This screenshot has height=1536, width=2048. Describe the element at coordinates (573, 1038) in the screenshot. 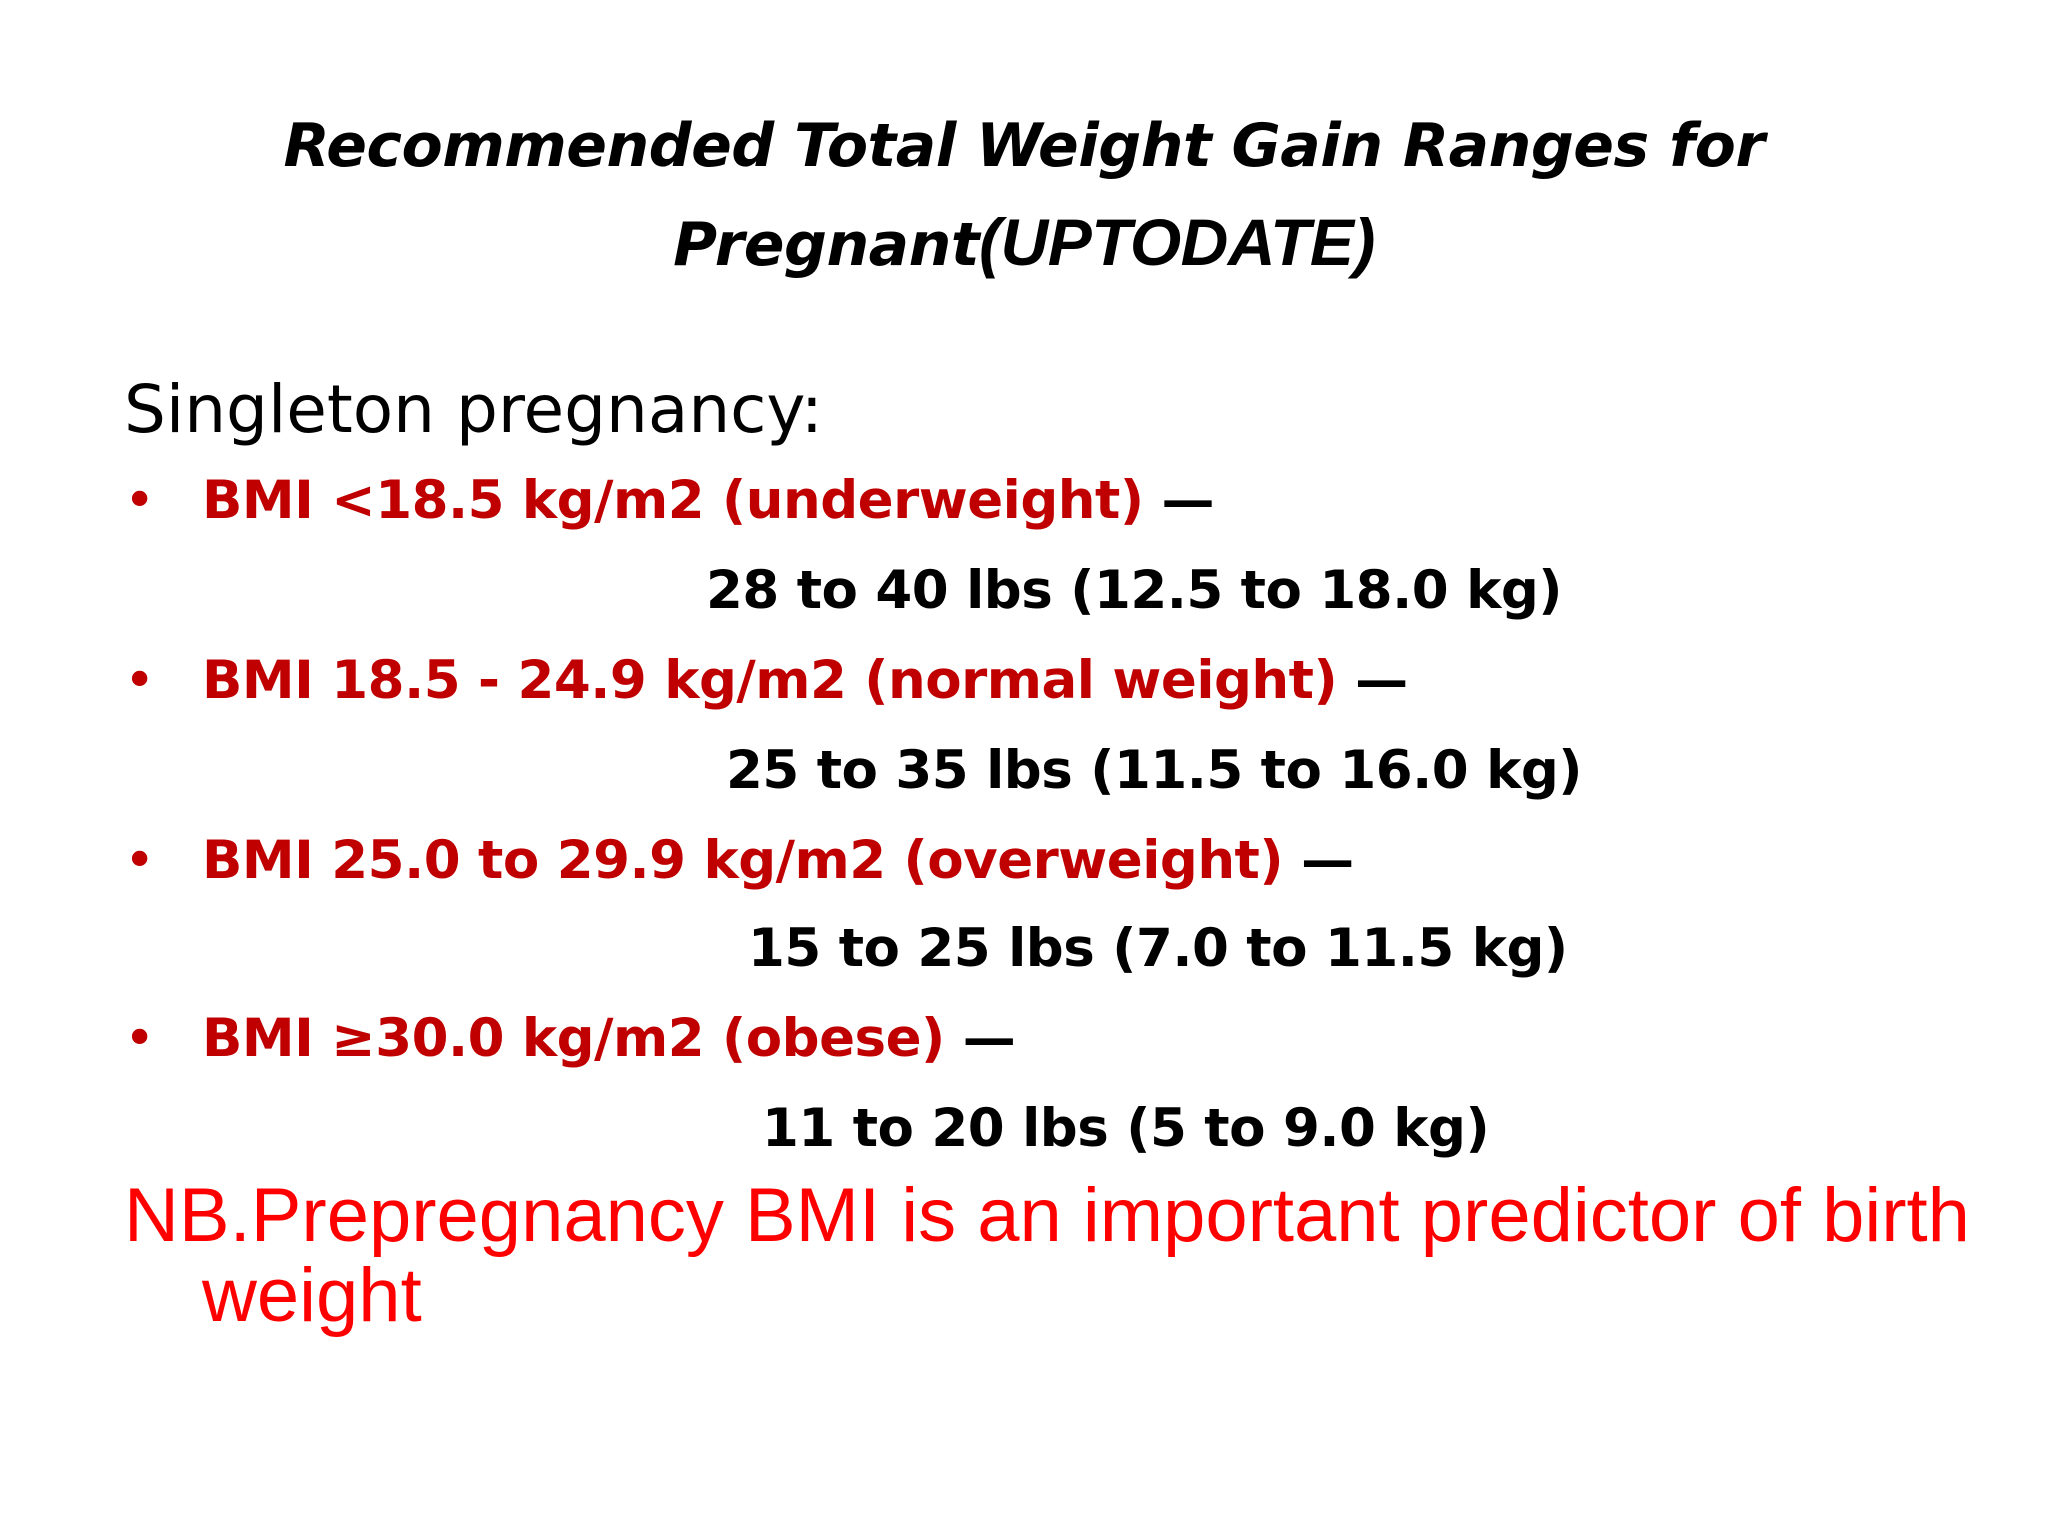

I see `bmi-condition: BMI ≥30.0 kg/m2 (obese)` at that location.